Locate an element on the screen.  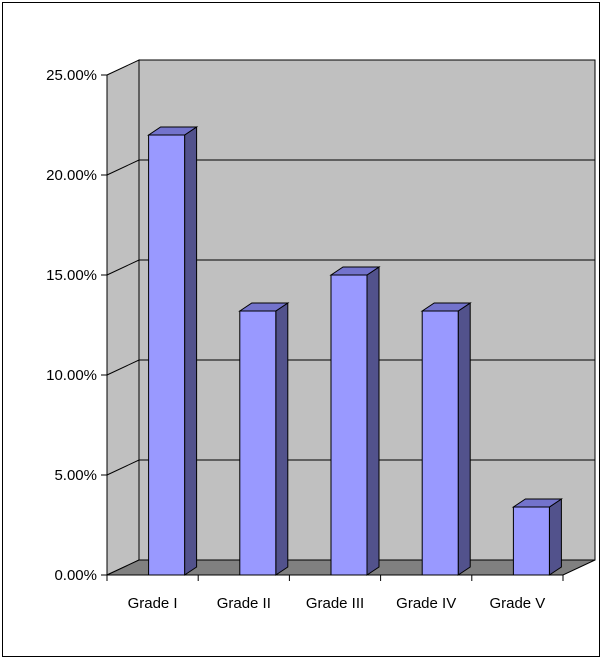
x-tick-label: Grade V is located at coordinates (517, 603).